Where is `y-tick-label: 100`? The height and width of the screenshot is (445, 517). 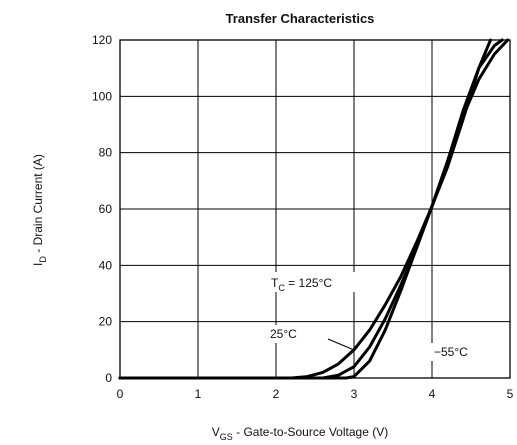
y-tick-label: 100 is located at coordinates (102, 96).